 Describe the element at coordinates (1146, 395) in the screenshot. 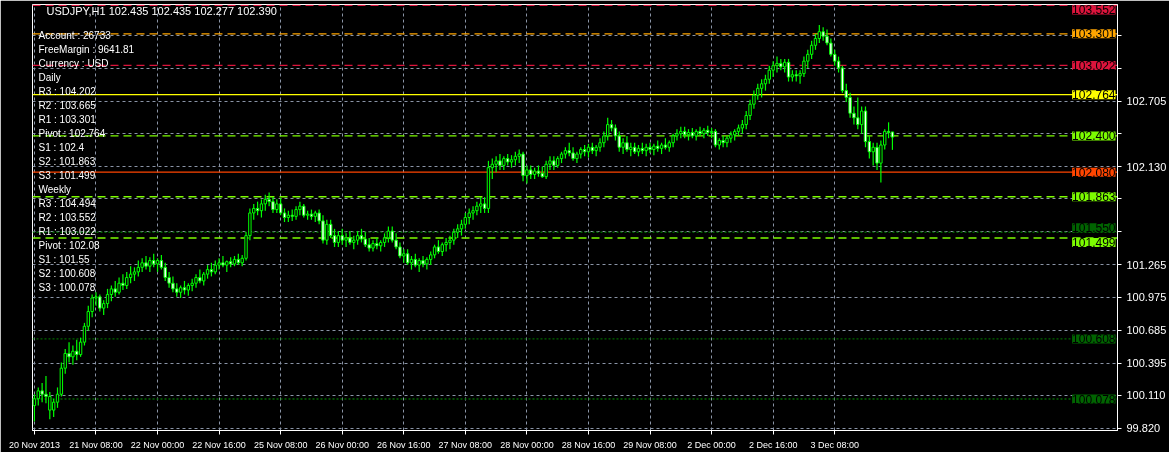

I see `y-tick-label: 100.110` at that location.